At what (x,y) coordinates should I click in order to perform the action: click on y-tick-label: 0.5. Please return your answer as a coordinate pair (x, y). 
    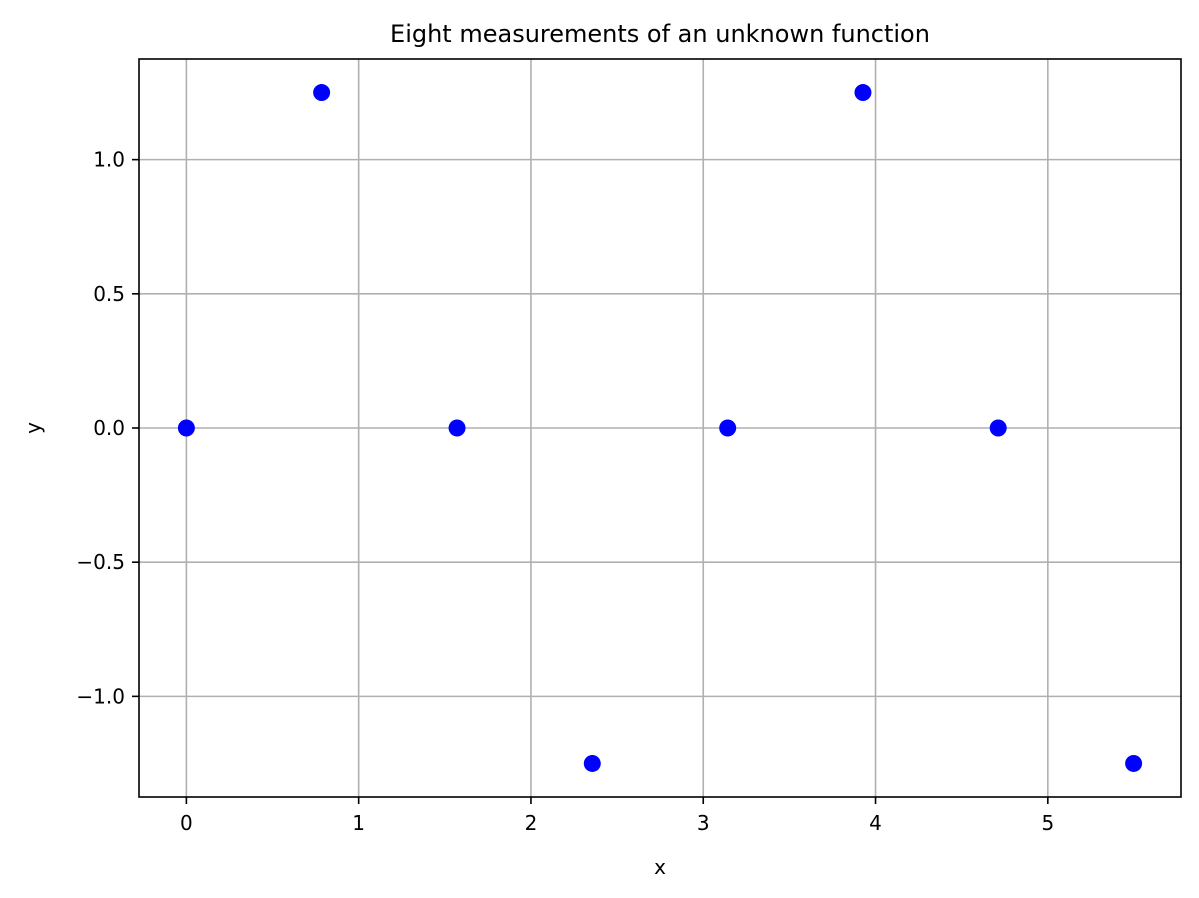
    Looking at the image, I should click on (109, 294).